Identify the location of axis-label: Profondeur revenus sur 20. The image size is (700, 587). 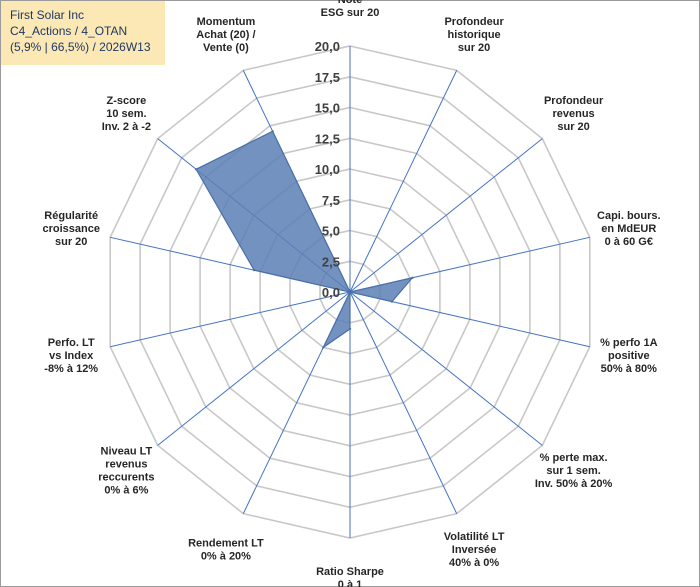
(574, 114).